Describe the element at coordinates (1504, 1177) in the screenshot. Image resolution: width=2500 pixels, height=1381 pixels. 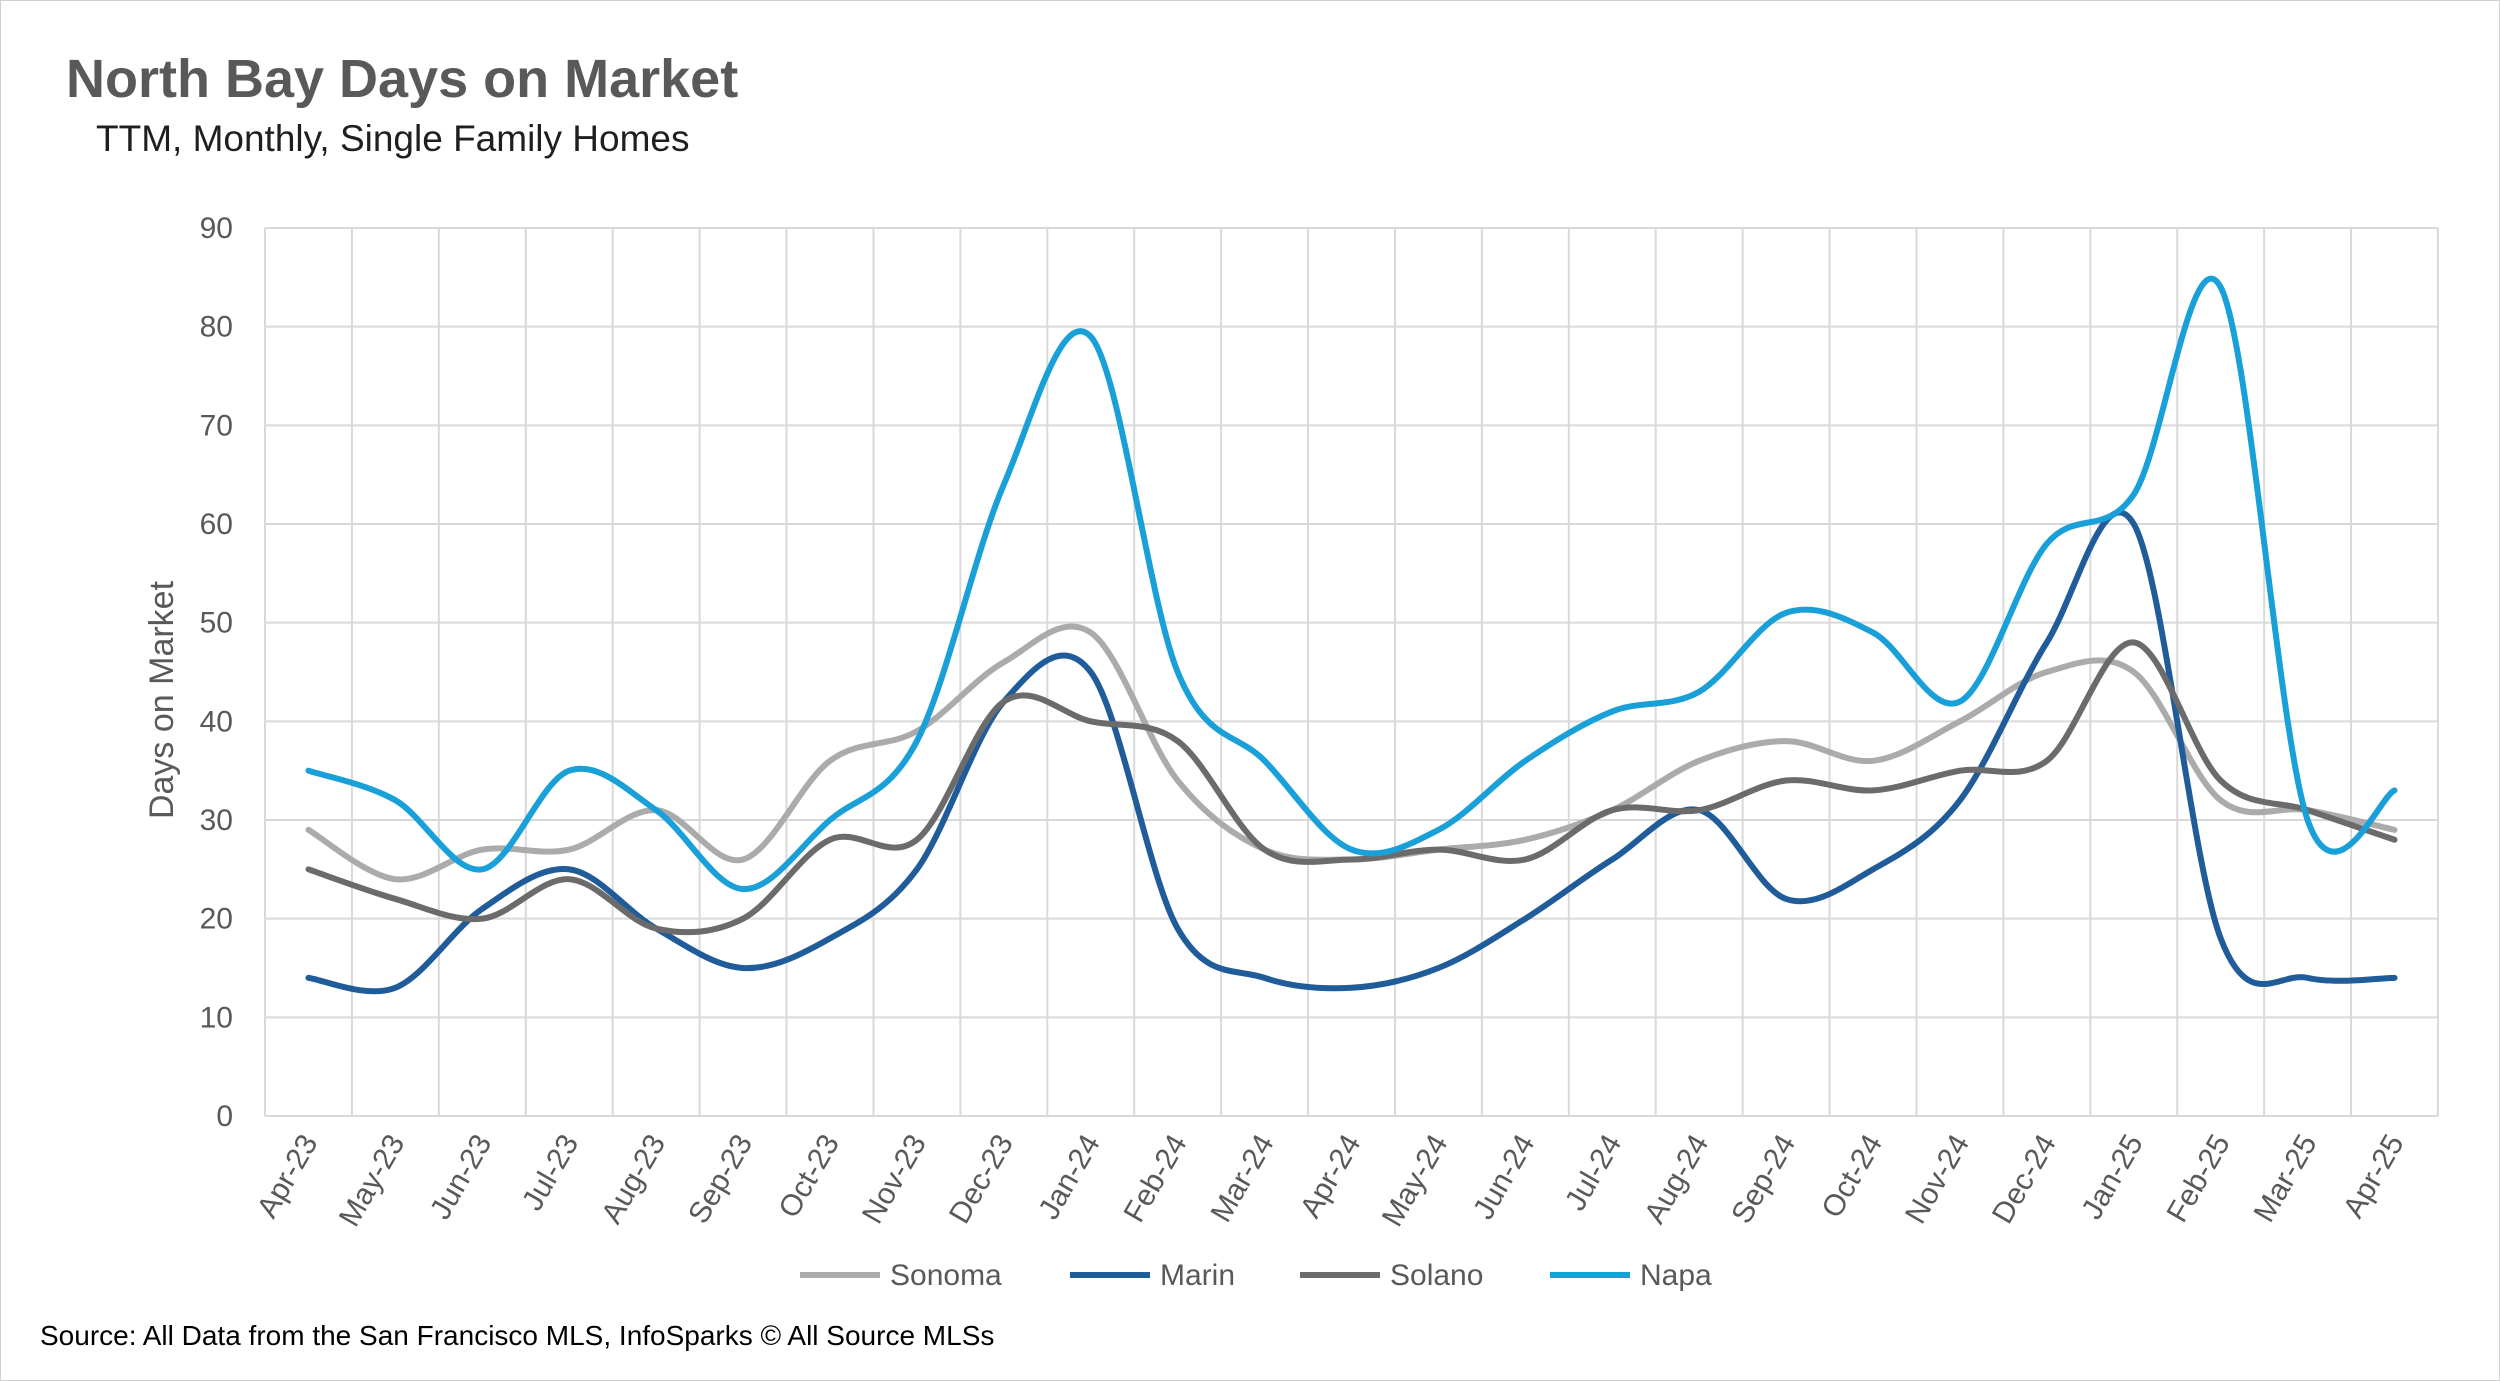
I see `x-tick-label: Jun-24` at that location.